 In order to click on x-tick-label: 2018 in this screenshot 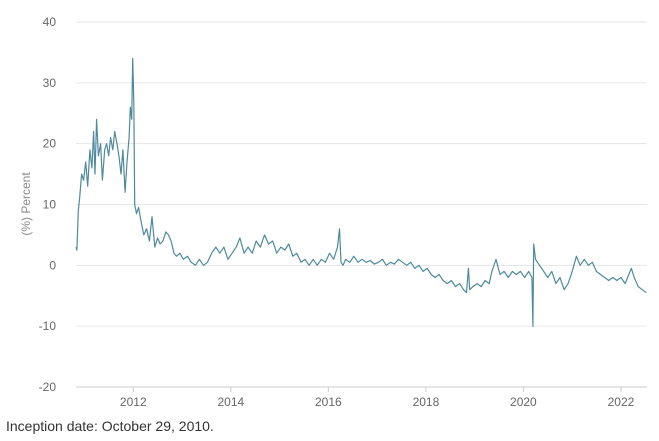, I will do `click(426, 402)`.